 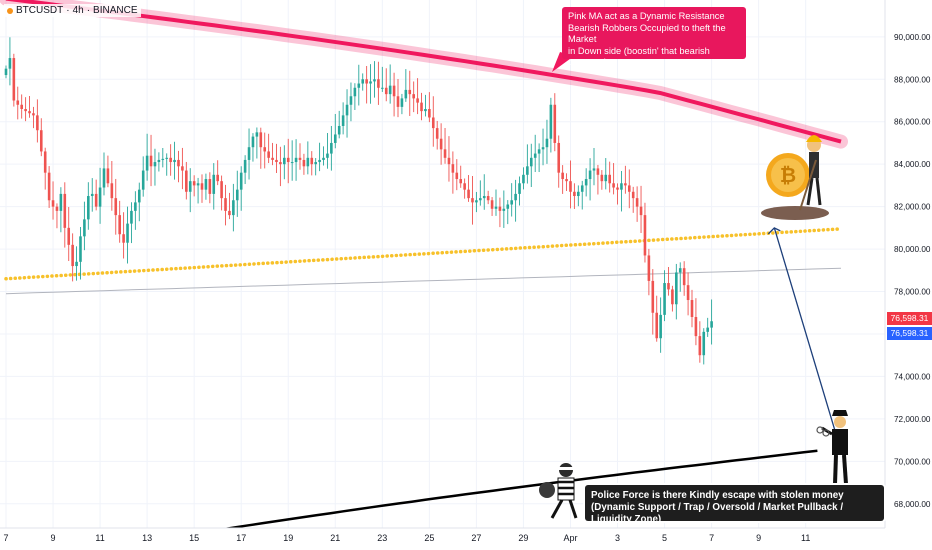 What do you see at coordinates (810, 191) in the screenshot?
I see `miner-leg` at bounding box center [810, 191].